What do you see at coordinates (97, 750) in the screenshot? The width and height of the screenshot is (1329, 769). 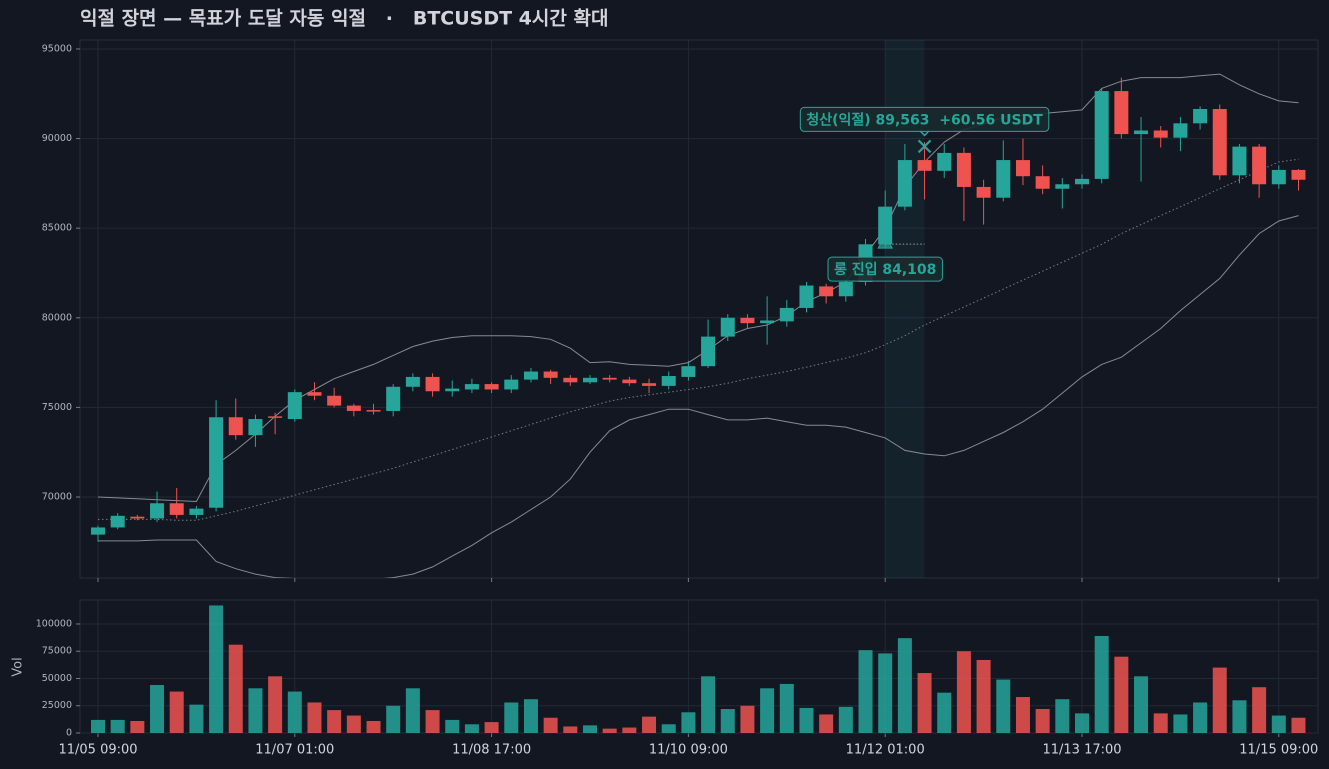 I see `x-tick-label: 11/05 09:00` at bounding box center [97, 750].